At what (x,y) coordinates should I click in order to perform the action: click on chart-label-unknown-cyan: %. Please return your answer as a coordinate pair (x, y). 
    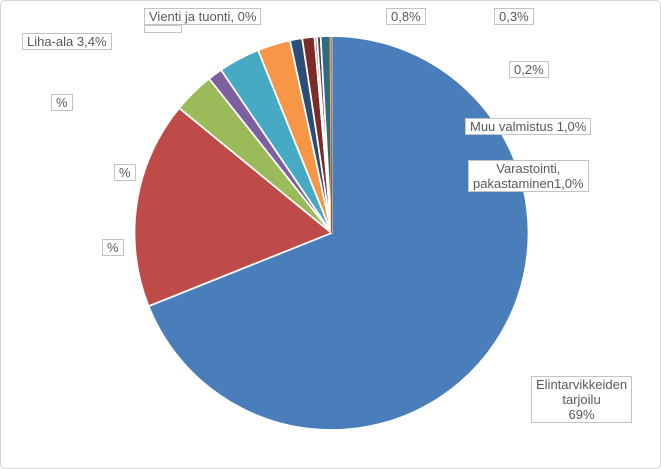
    Looking at the image, I should click on (62, 102).